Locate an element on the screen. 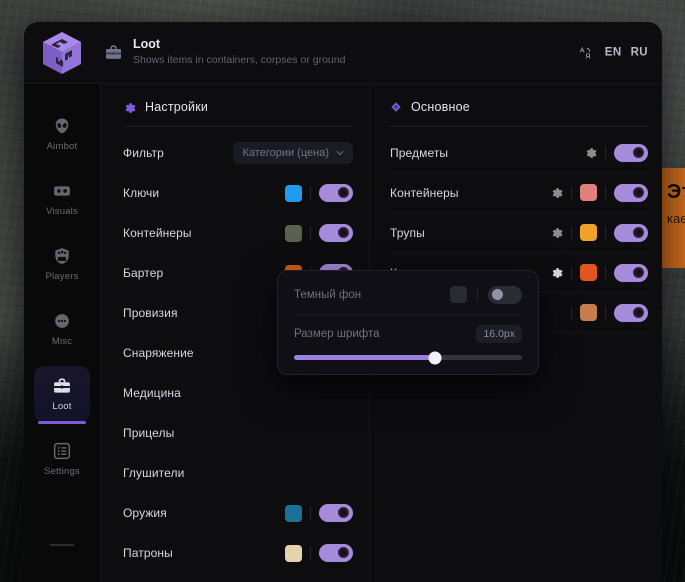 This screenshot has width=685, height=582. main-row-label: Предметы is located at coordinates (419, 152).